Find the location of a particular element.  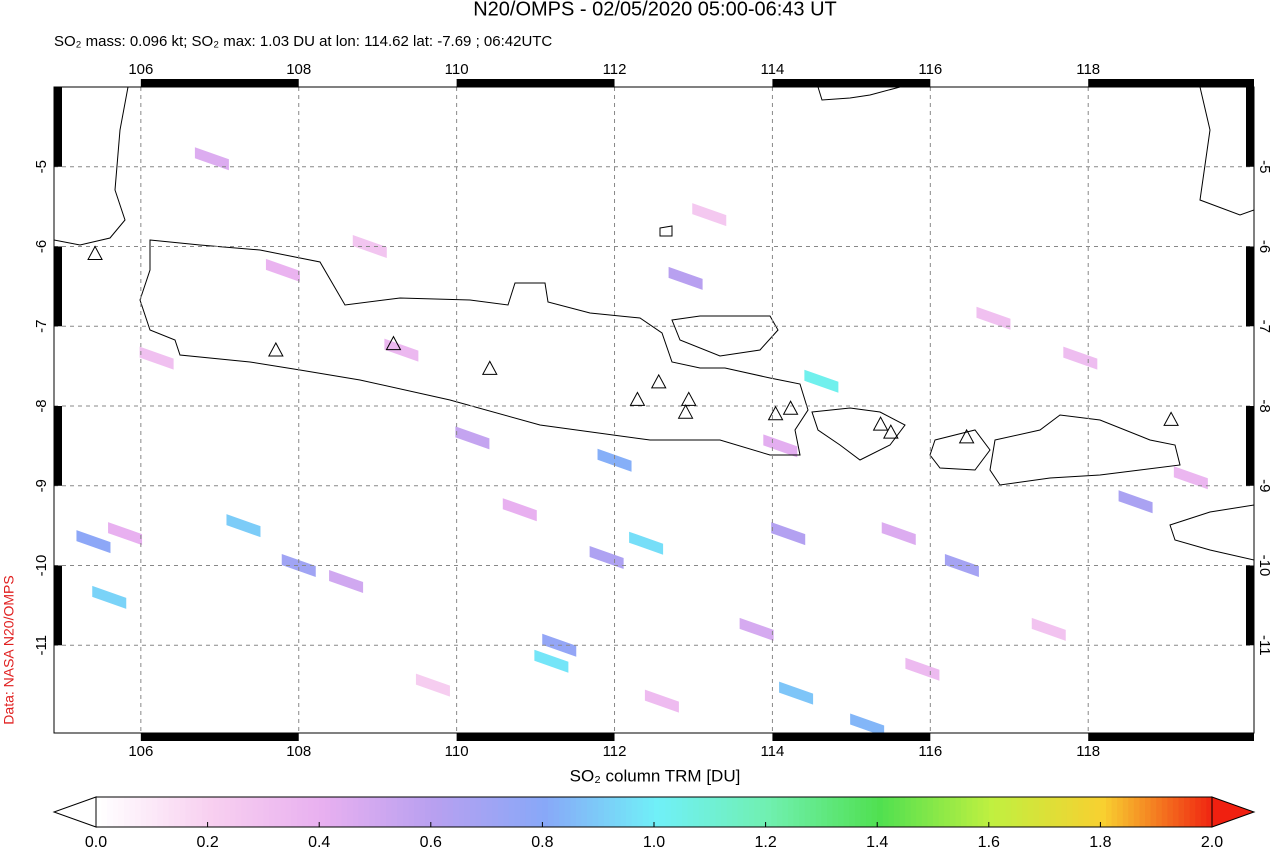

coast-java is located at coordinates (474, 347).